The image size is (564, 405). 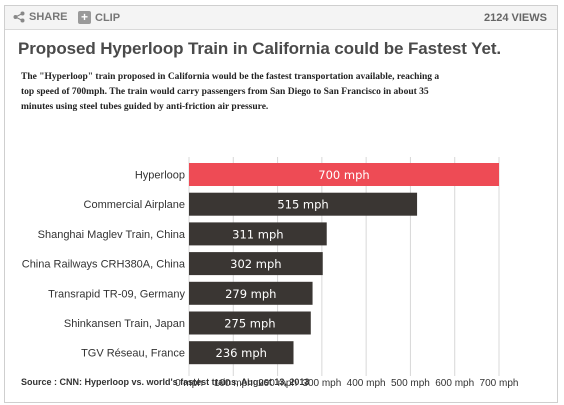 What do you see at coordinates (19, 17) in the screenshot?
I see `share-icon` at bounding box center [19, 17].